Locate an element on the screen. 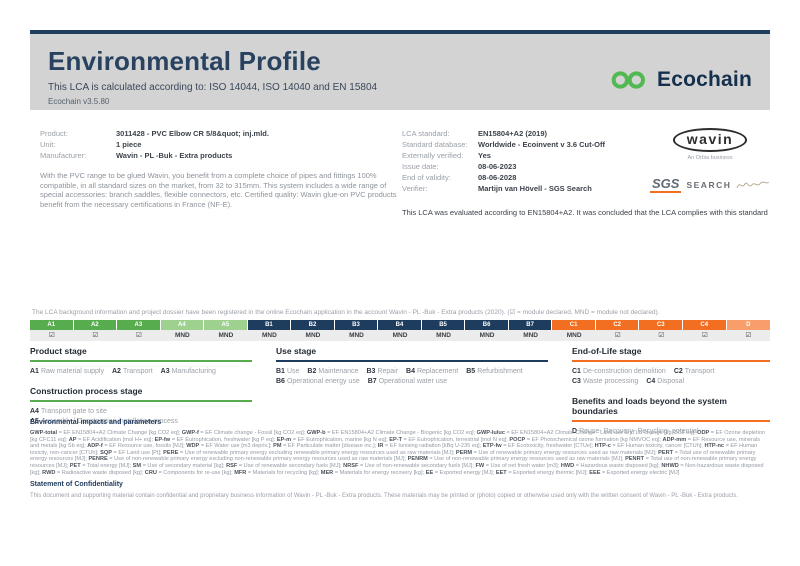 This screenshot has height=566, width=800. legend-abbreviation: PET is located at coordinates (75, 465).